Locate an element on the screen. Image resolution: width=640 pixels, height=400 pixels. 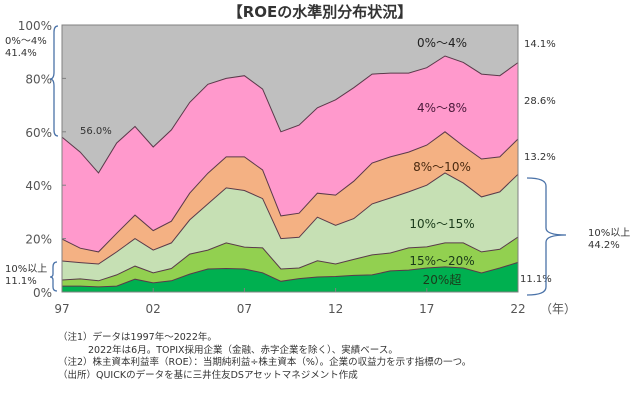
left-label-0-4: 0%～4% is located at coordinates (26, 41).